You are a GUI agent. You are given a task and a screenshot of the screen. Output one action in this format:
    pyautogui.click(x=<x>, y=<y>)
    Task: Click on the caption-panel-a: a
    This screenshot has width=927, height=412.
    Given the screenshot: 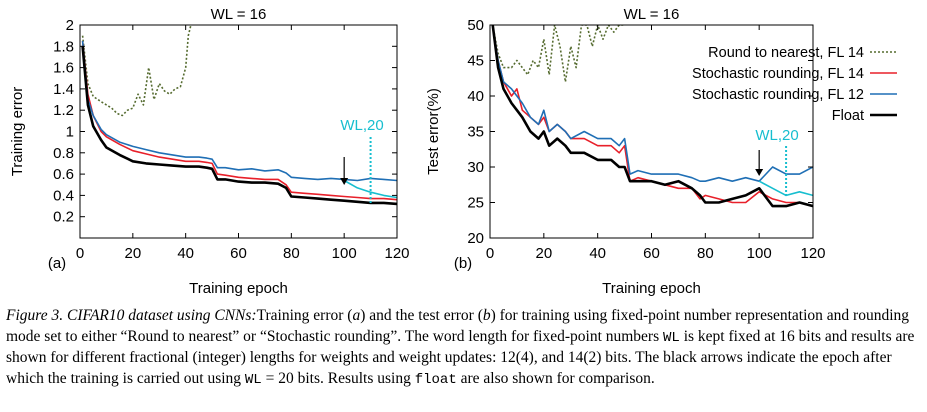 What is the action you would take?
    pyautogui.click(x=356, y=315)
    